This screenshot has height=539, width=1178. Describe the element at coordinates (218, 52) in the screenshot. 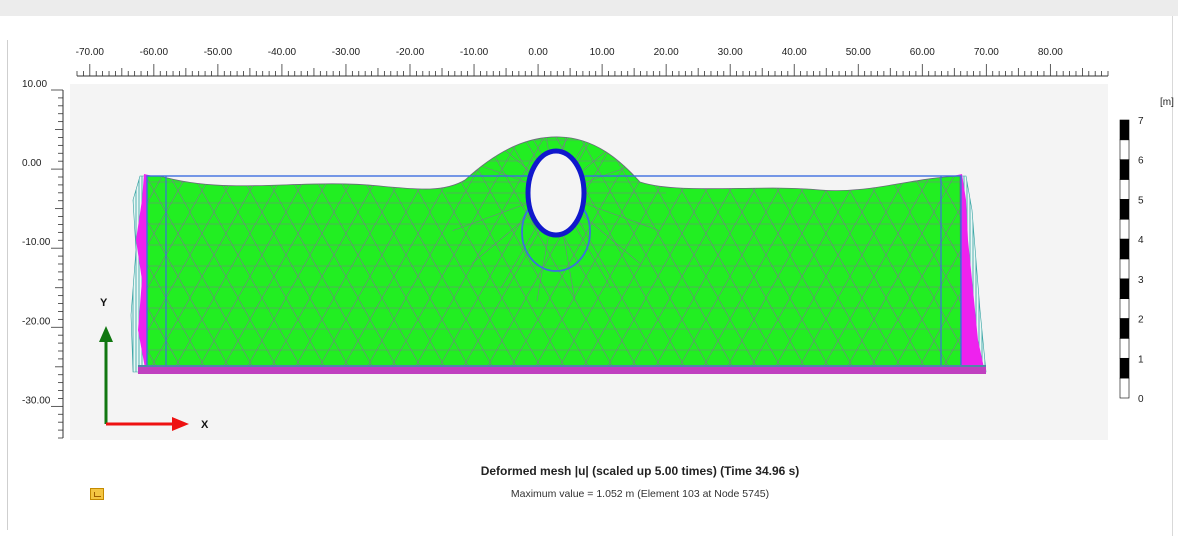

I see `x-tick-label: -50.00` at that location.